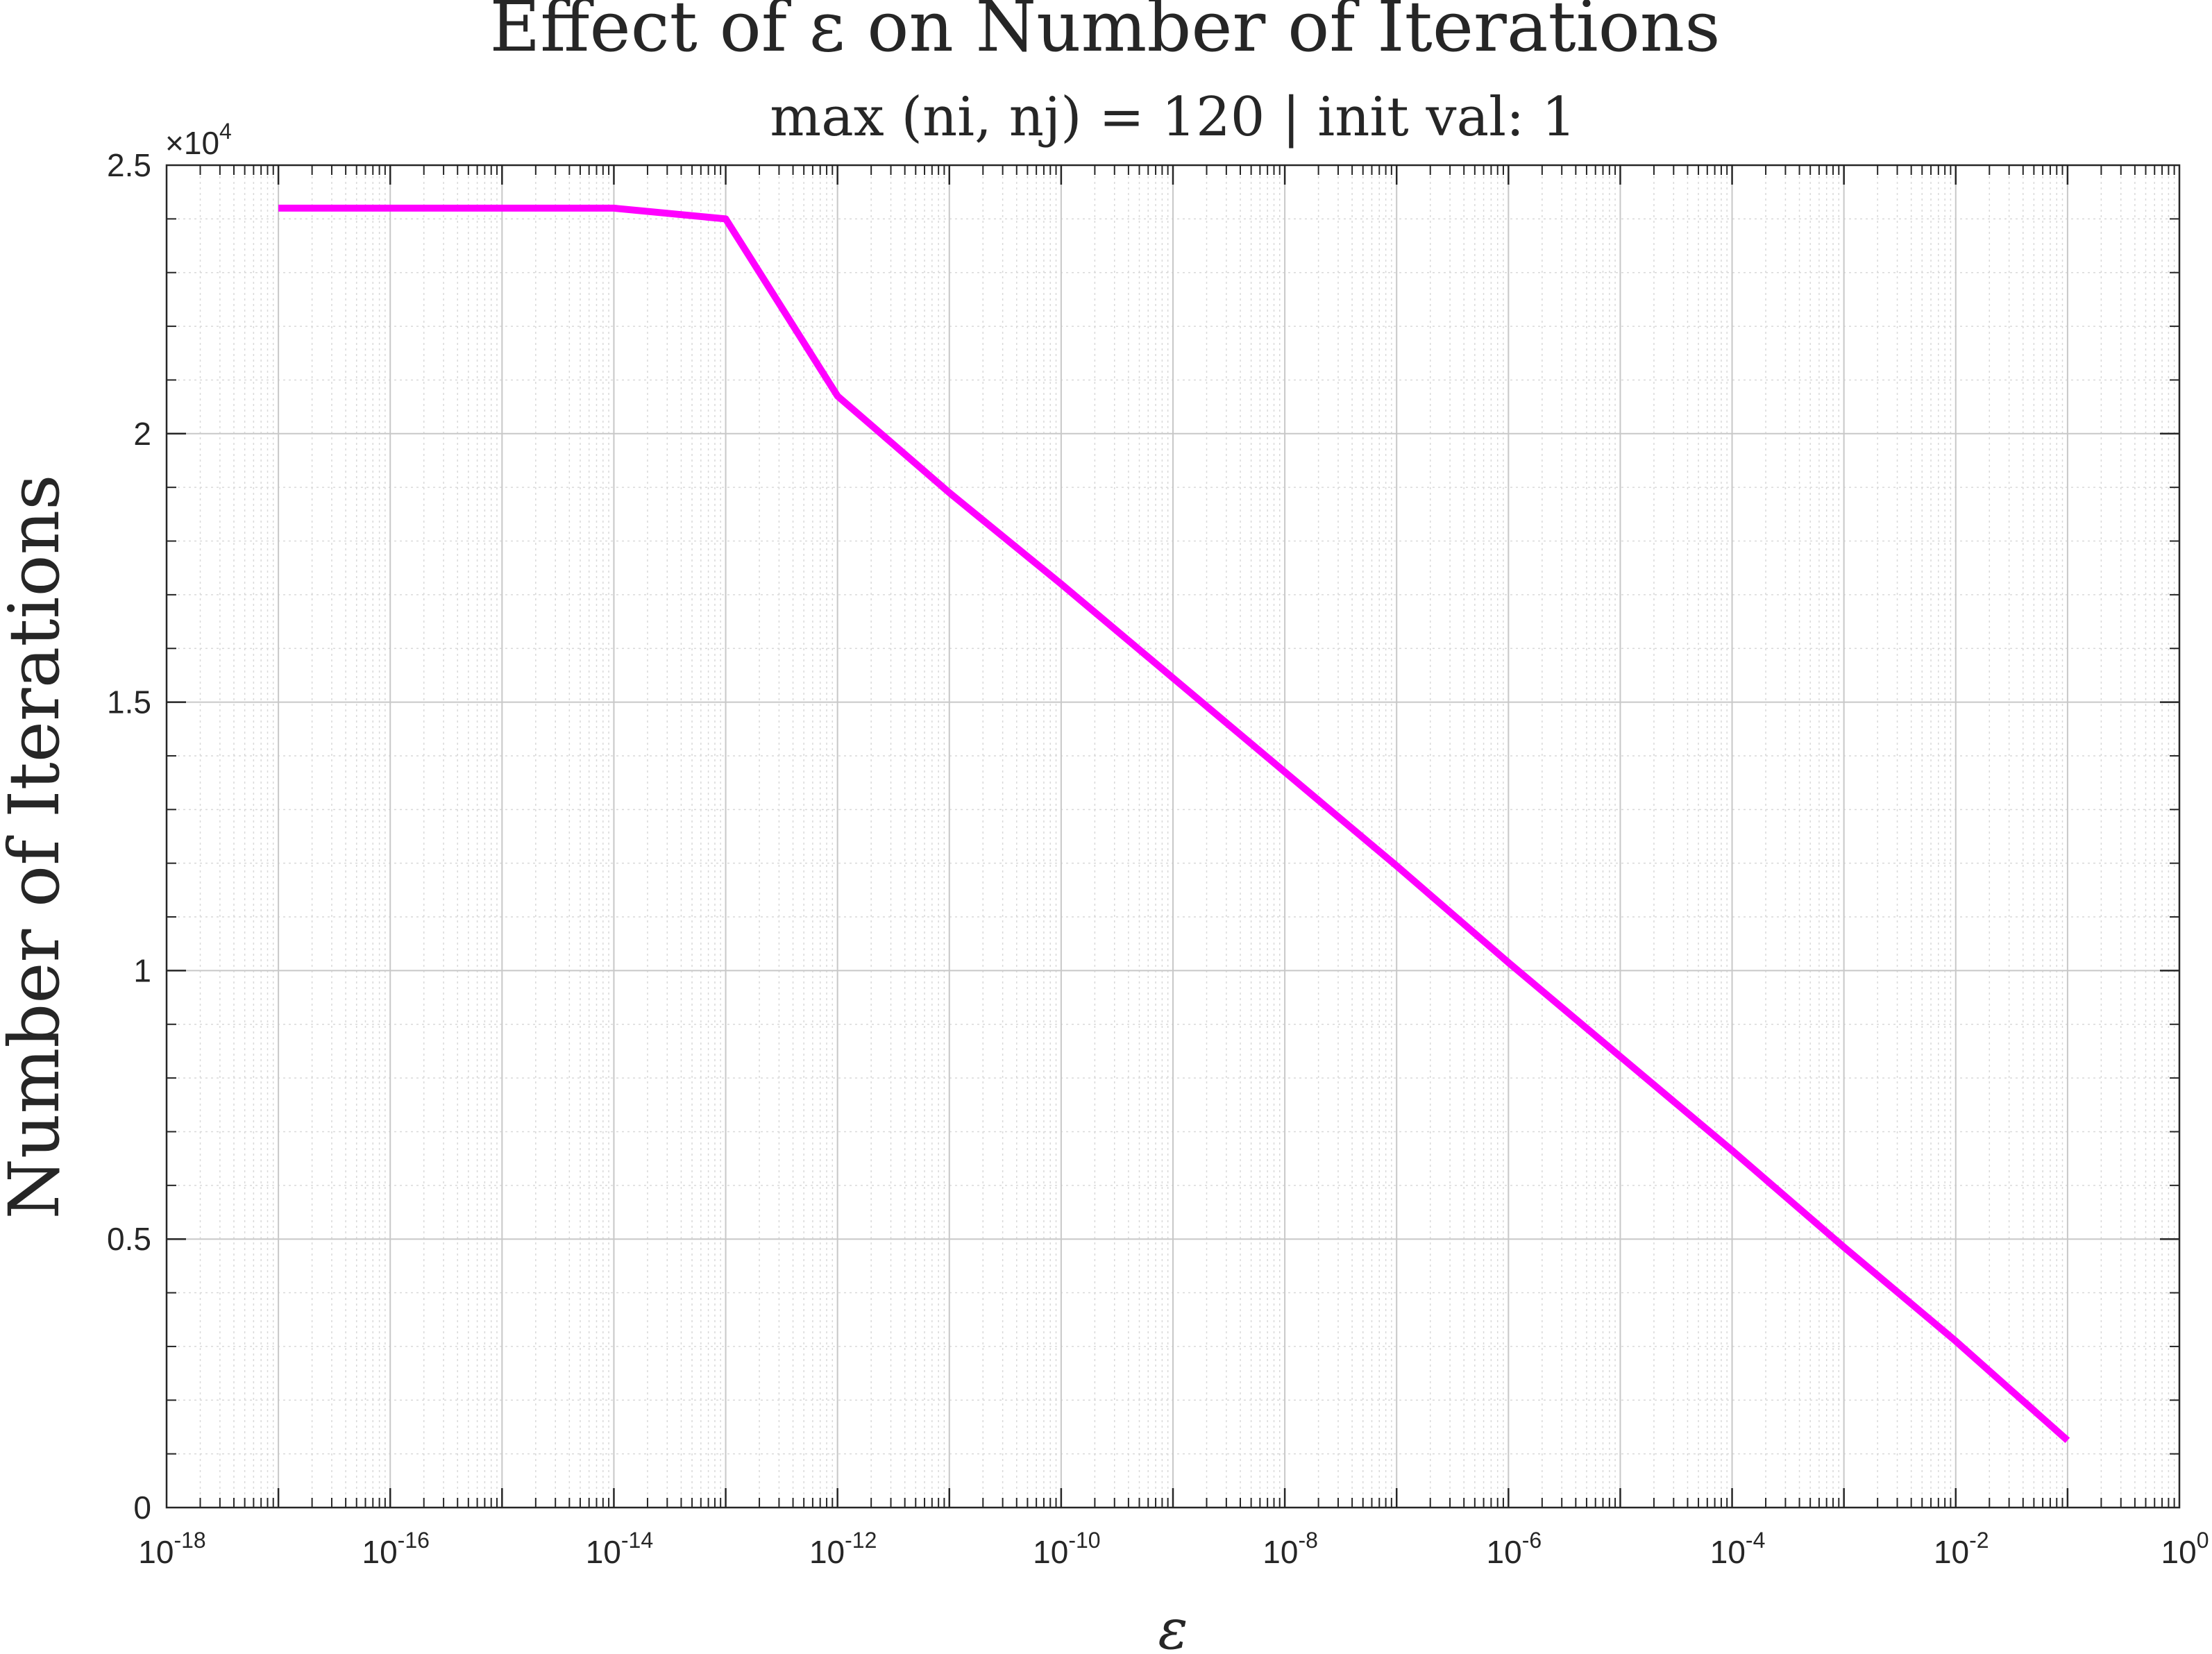  Describe the element at coordinates (2203, 1541) in the screenshot. I see `x-tick-label-exponent: 0` at that location.